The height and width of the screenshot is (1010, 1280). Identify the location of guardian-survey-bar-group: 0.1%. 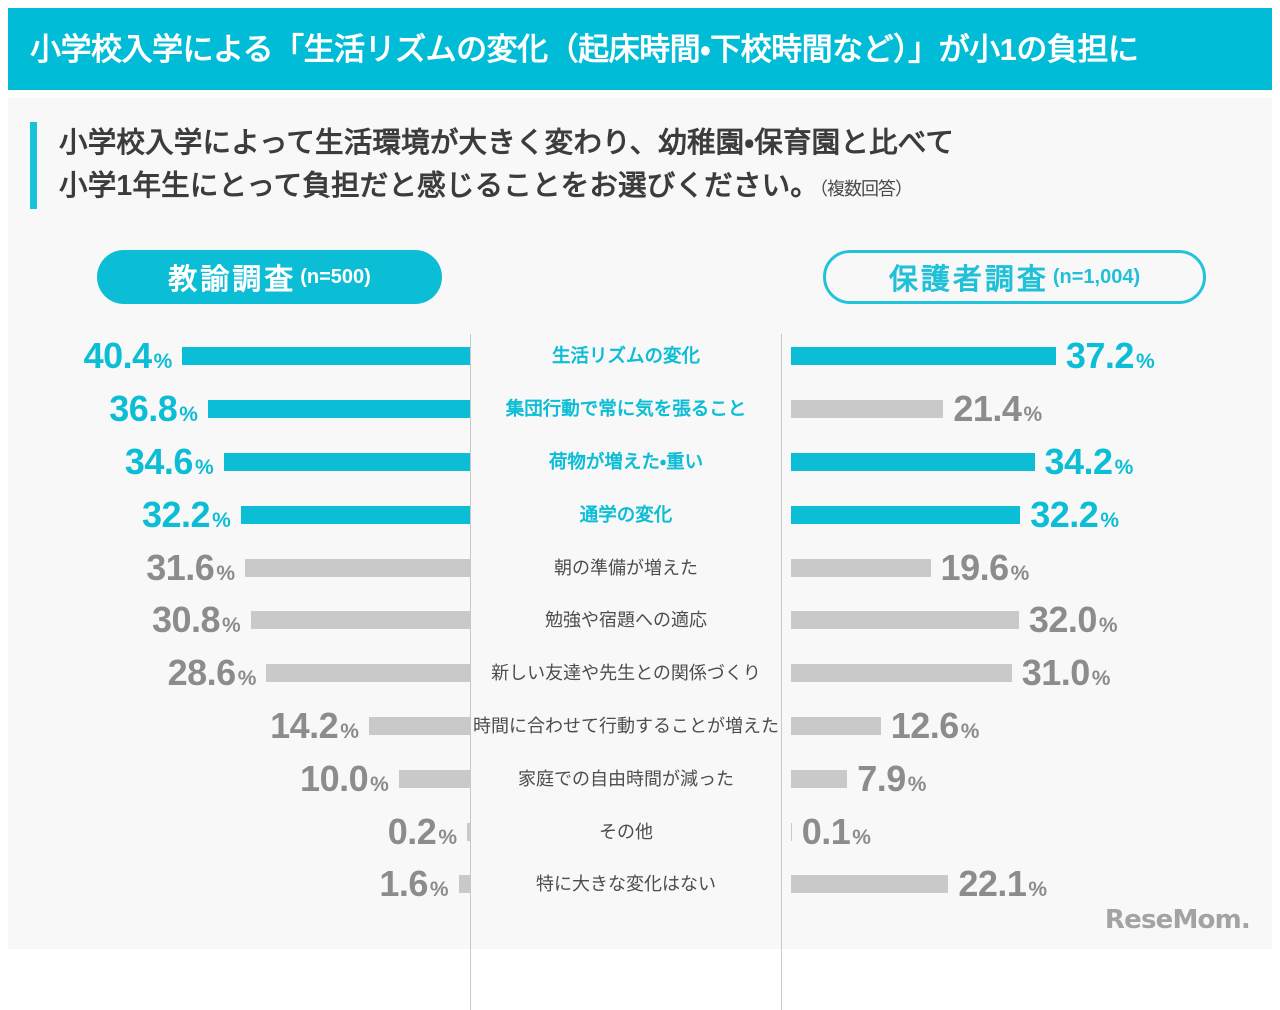
(1027, 831).